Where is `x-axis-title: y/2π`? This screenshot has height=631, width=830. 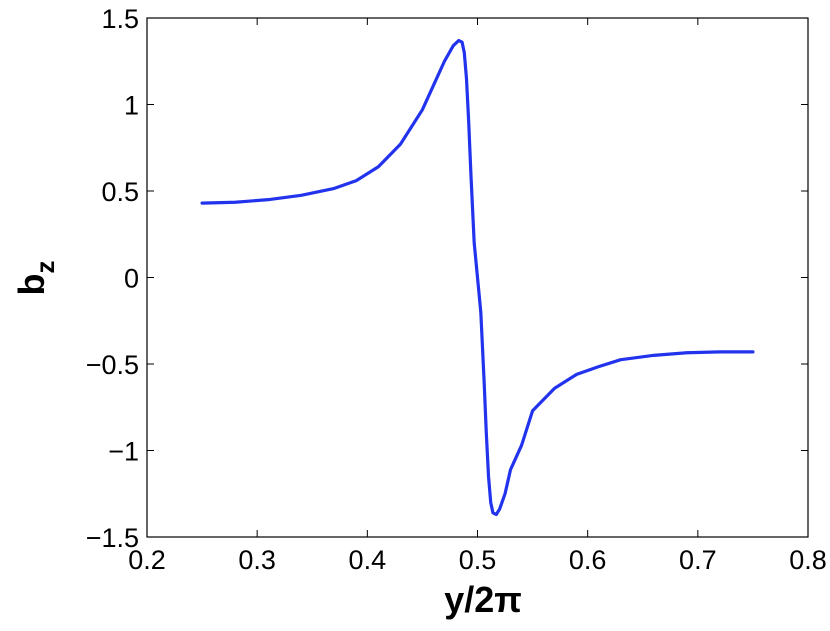
x-axis-title: y/2π is located at coordinates (483, 599).